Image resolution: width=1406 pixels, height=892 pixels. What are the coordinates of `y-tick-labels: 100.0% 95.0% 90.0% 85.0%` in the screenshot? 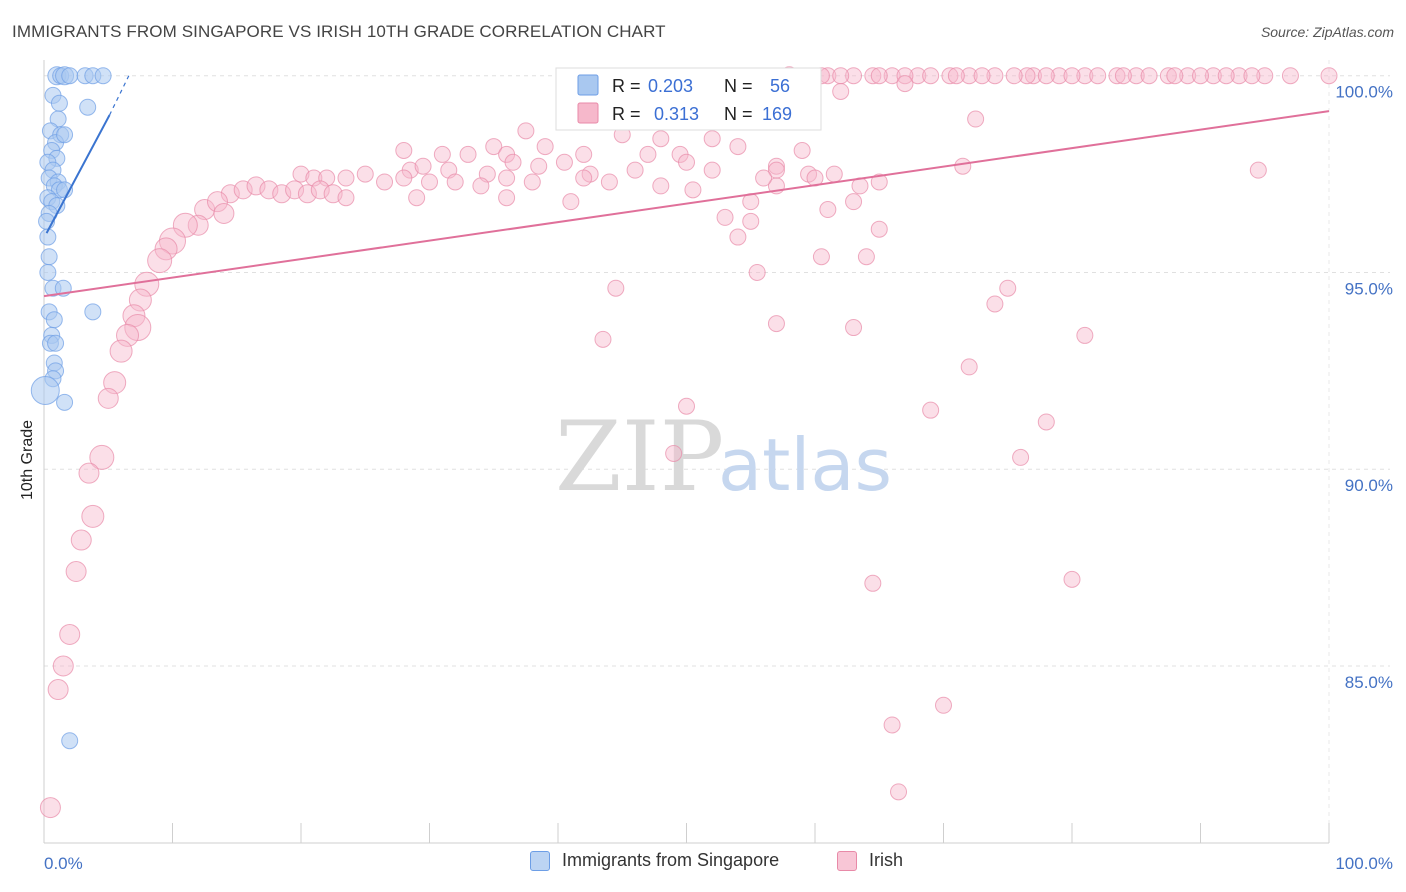 It's located at (1364, 387).